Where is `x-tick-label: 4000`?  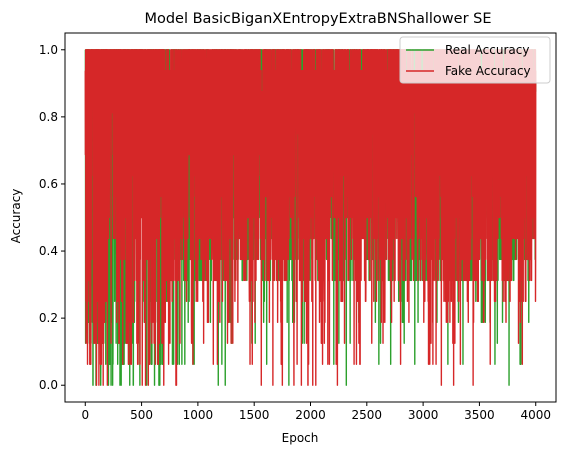
x-tick-label: 4000 is located at coordinates (535, 415).